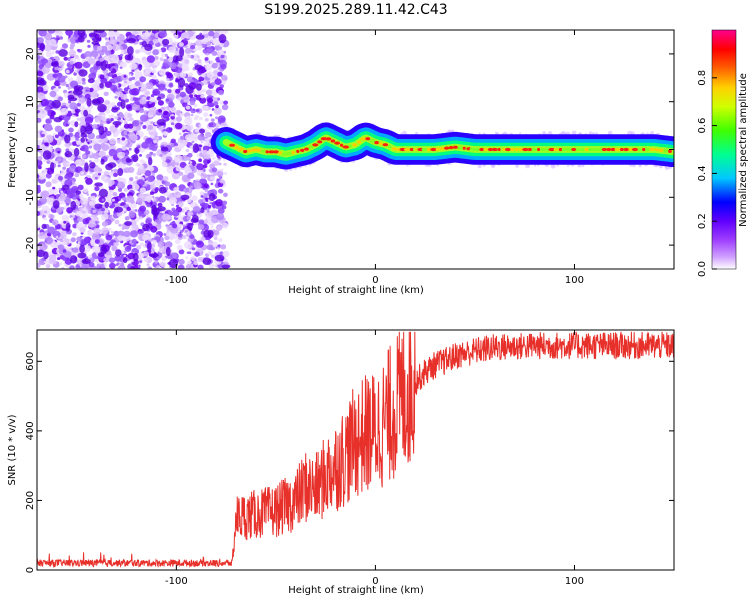  What do you see at coordinates (30, 430) in the screenshot?
I see `snr-y-tick-label: 400` at bounding box center [30, 430].